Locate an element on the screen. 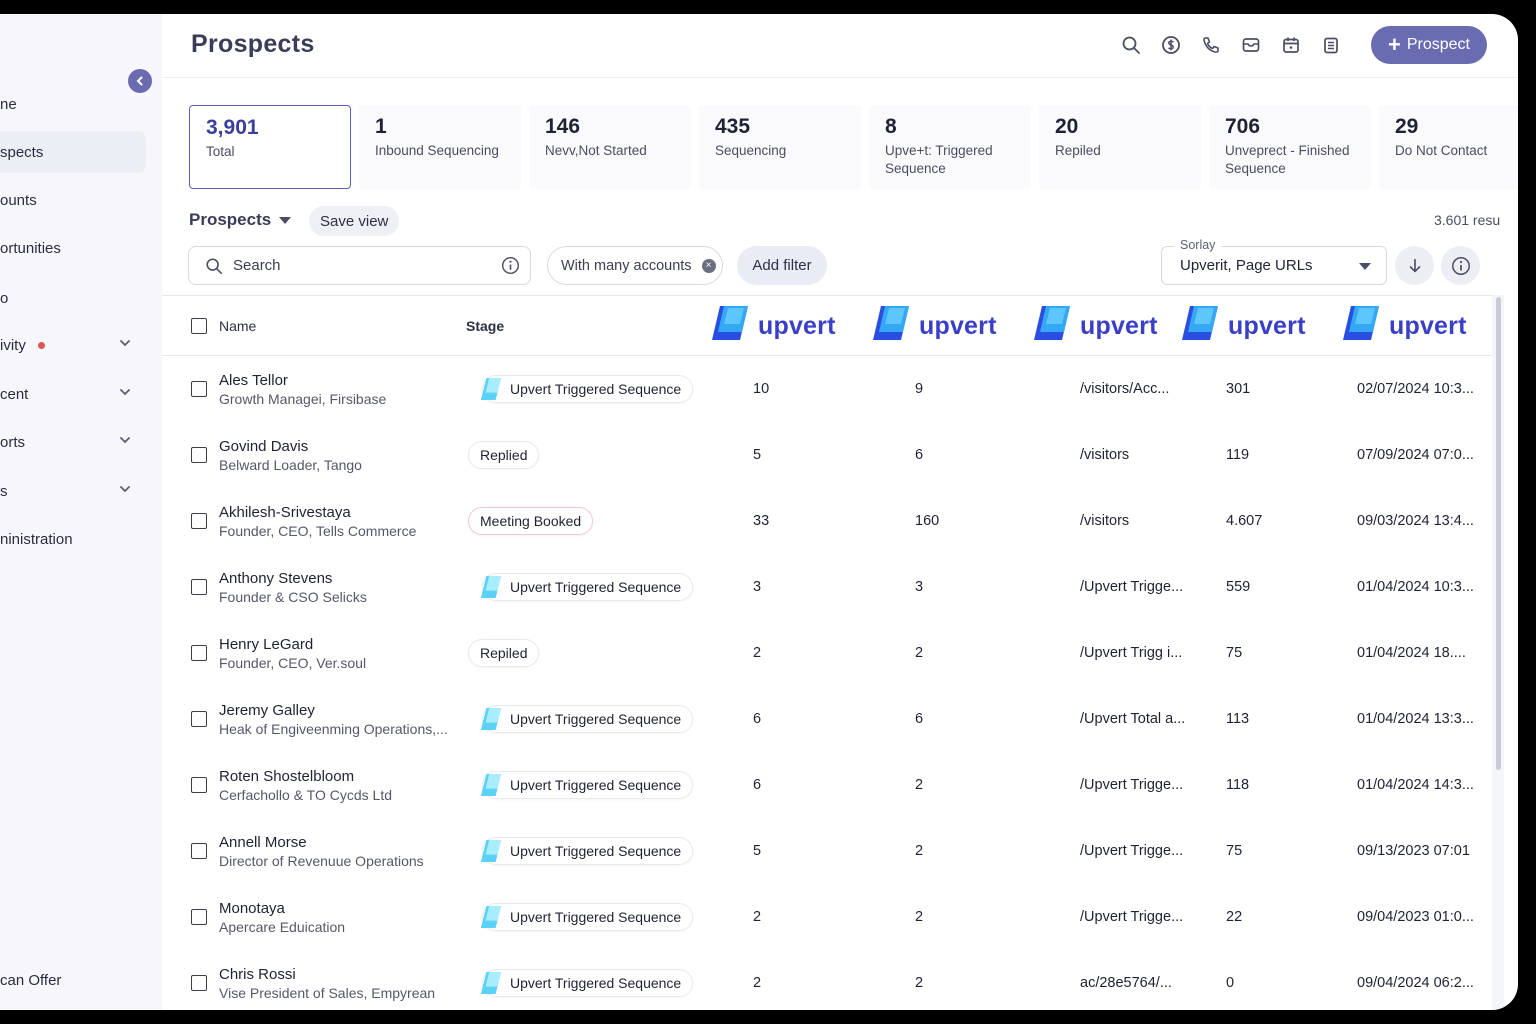 Image resolution: width=1536 pixels, height=1024 pixels. stage-card: 435 Sequencing is located at coordinates (780, 147).